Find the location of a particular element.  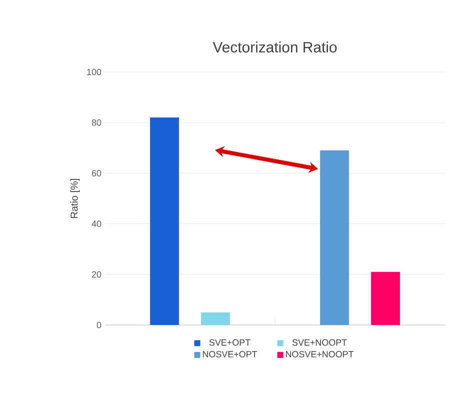

legend-label: NOSVE+OPT is located at coordinates (230, 354).